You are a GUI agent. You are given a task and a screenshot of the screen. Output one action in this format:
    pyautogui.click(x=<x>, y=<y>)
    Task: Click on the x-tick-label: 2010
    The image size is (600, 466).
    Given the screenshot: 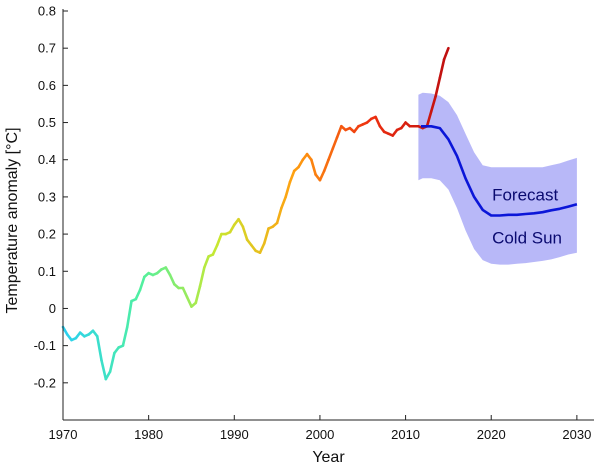 What is the action you would take?
    pyautogui.click(x=405, y=434)
    